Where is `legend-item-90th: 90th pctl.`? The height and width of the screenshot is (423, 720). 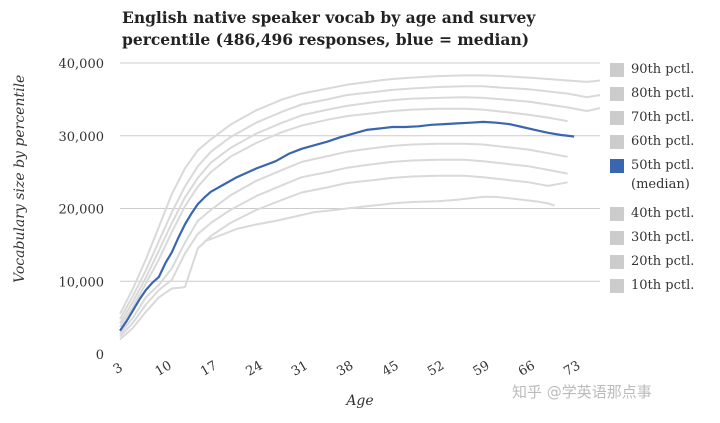
legend-item-90th: 90th pctl. is located at coordinates (665, 72).